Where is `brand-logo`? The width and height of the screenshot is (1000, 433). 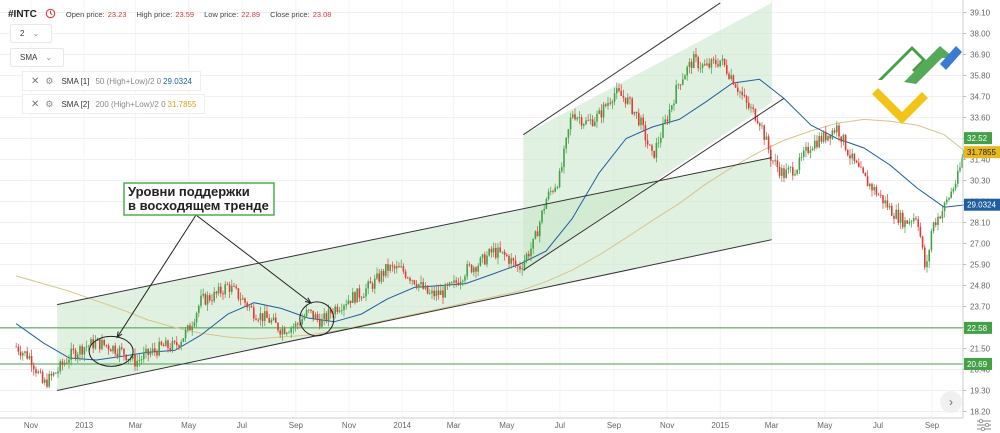 brand-logo is located at coordinates (917, 85).